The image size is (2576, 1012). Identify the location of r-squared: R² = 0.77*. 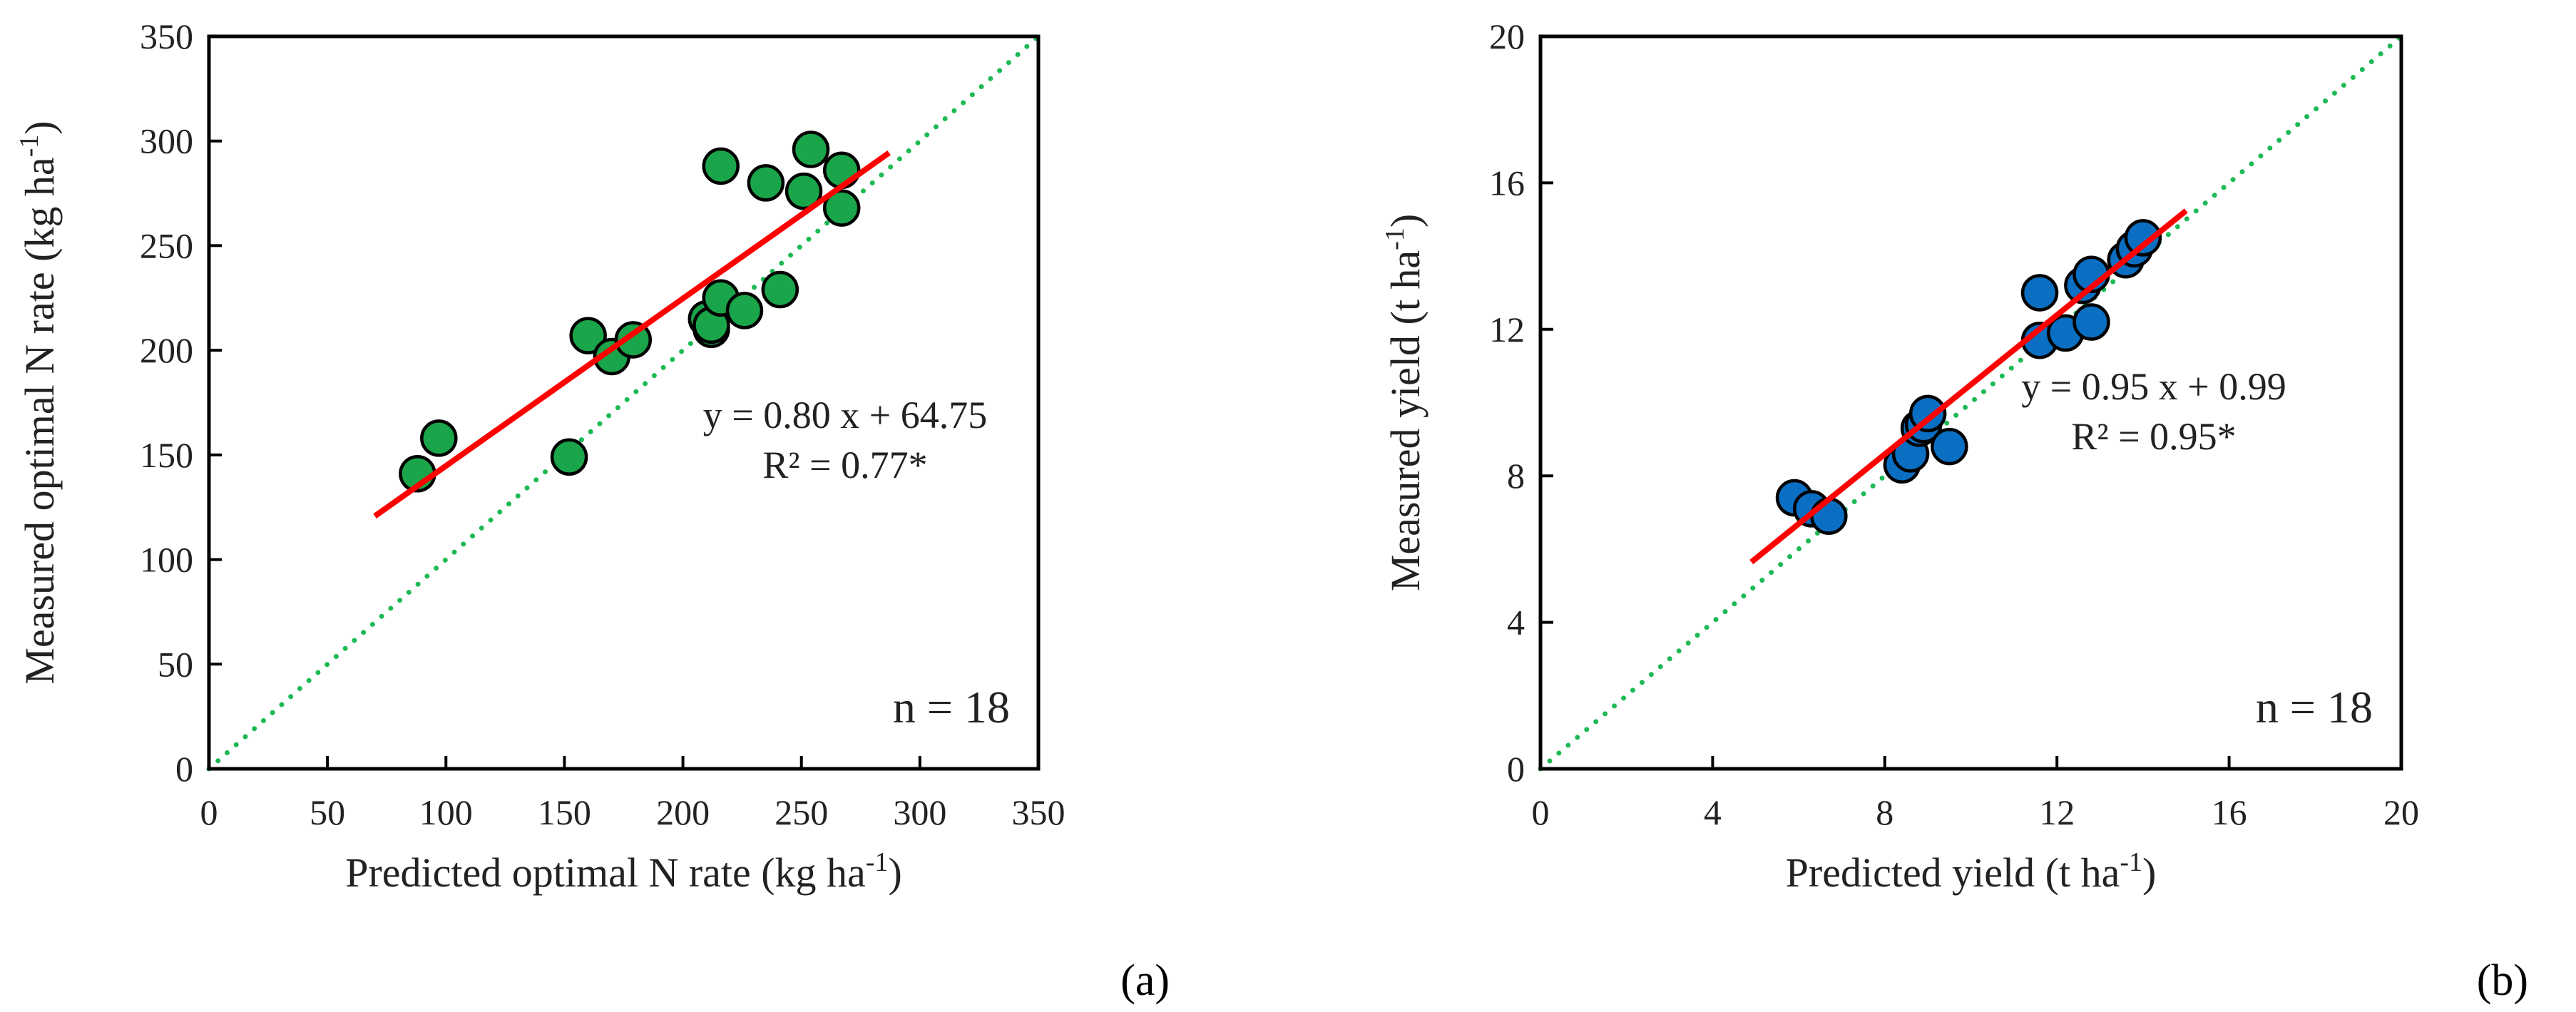
(845, 465).